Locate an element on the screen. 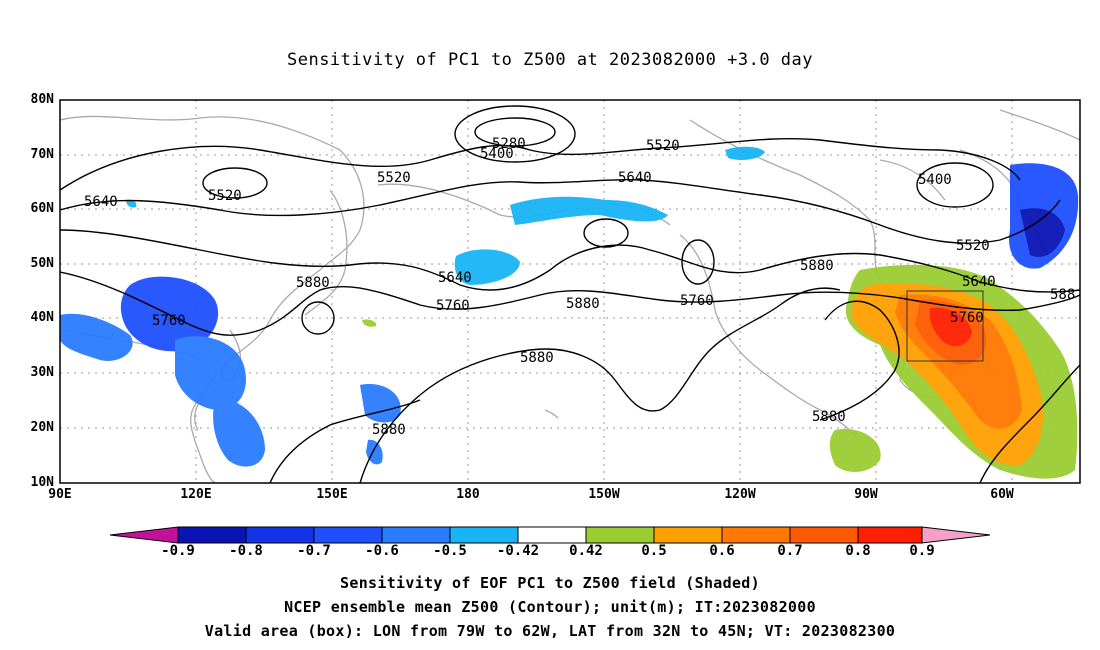 The image size is (1100, 650). colorbar-label: -0.8 is located at coordinates (246, 551).